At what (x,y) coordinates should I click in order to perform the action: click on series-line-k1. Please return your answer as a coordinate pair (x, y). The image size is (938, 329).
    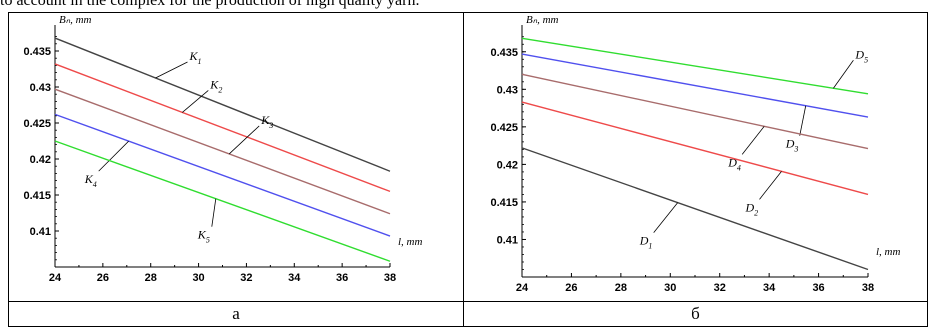
    Looking at the image, I should click on (222, 104).